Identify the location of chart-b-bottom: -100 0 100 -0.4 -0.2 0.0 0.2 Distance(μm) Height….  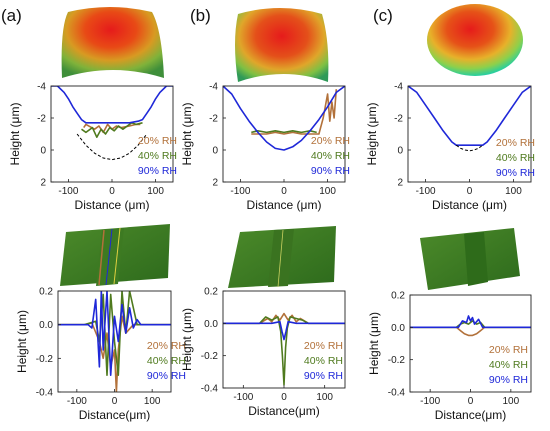
(263, 352).